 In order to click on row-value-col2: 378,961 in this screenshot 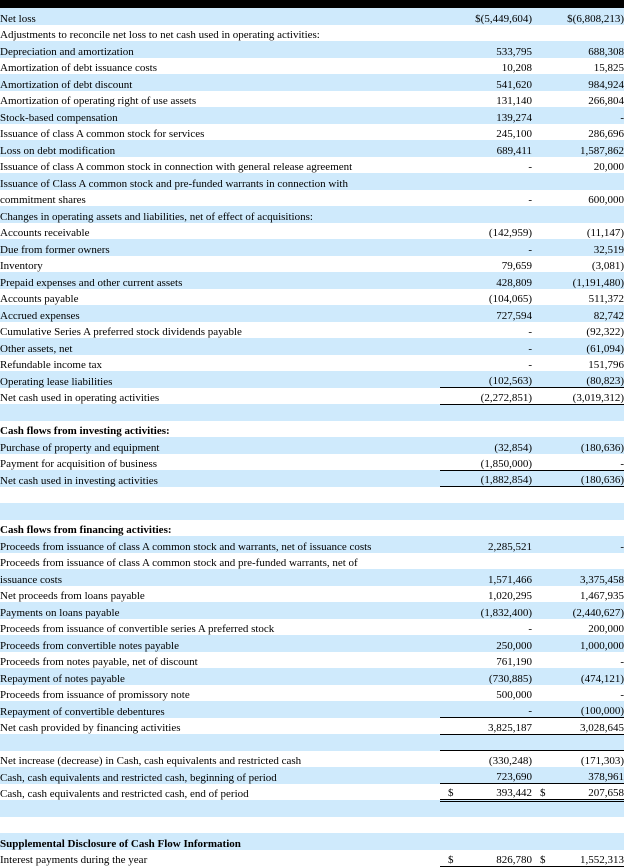, I will do `click(578, 775)`.